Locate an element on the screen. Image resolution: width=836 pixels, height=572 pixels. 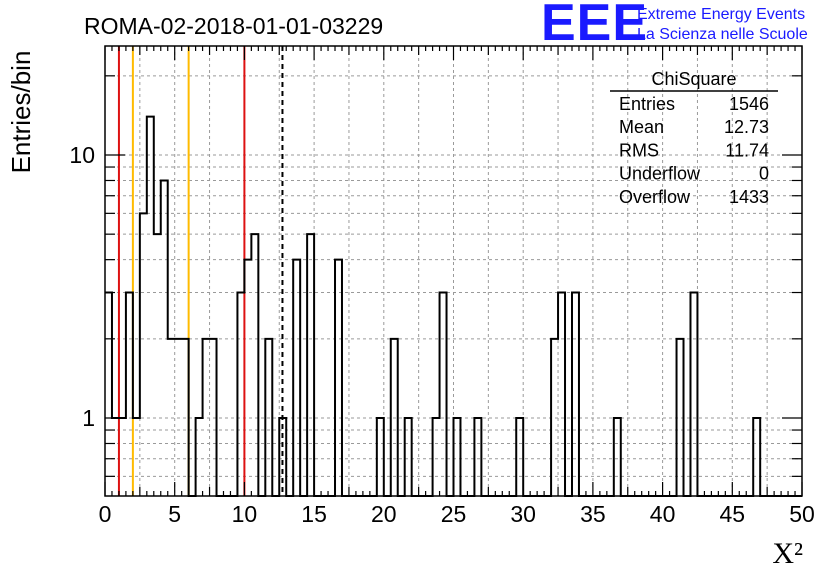
y-tick-label: 10 is located at coordinates (82, 155).